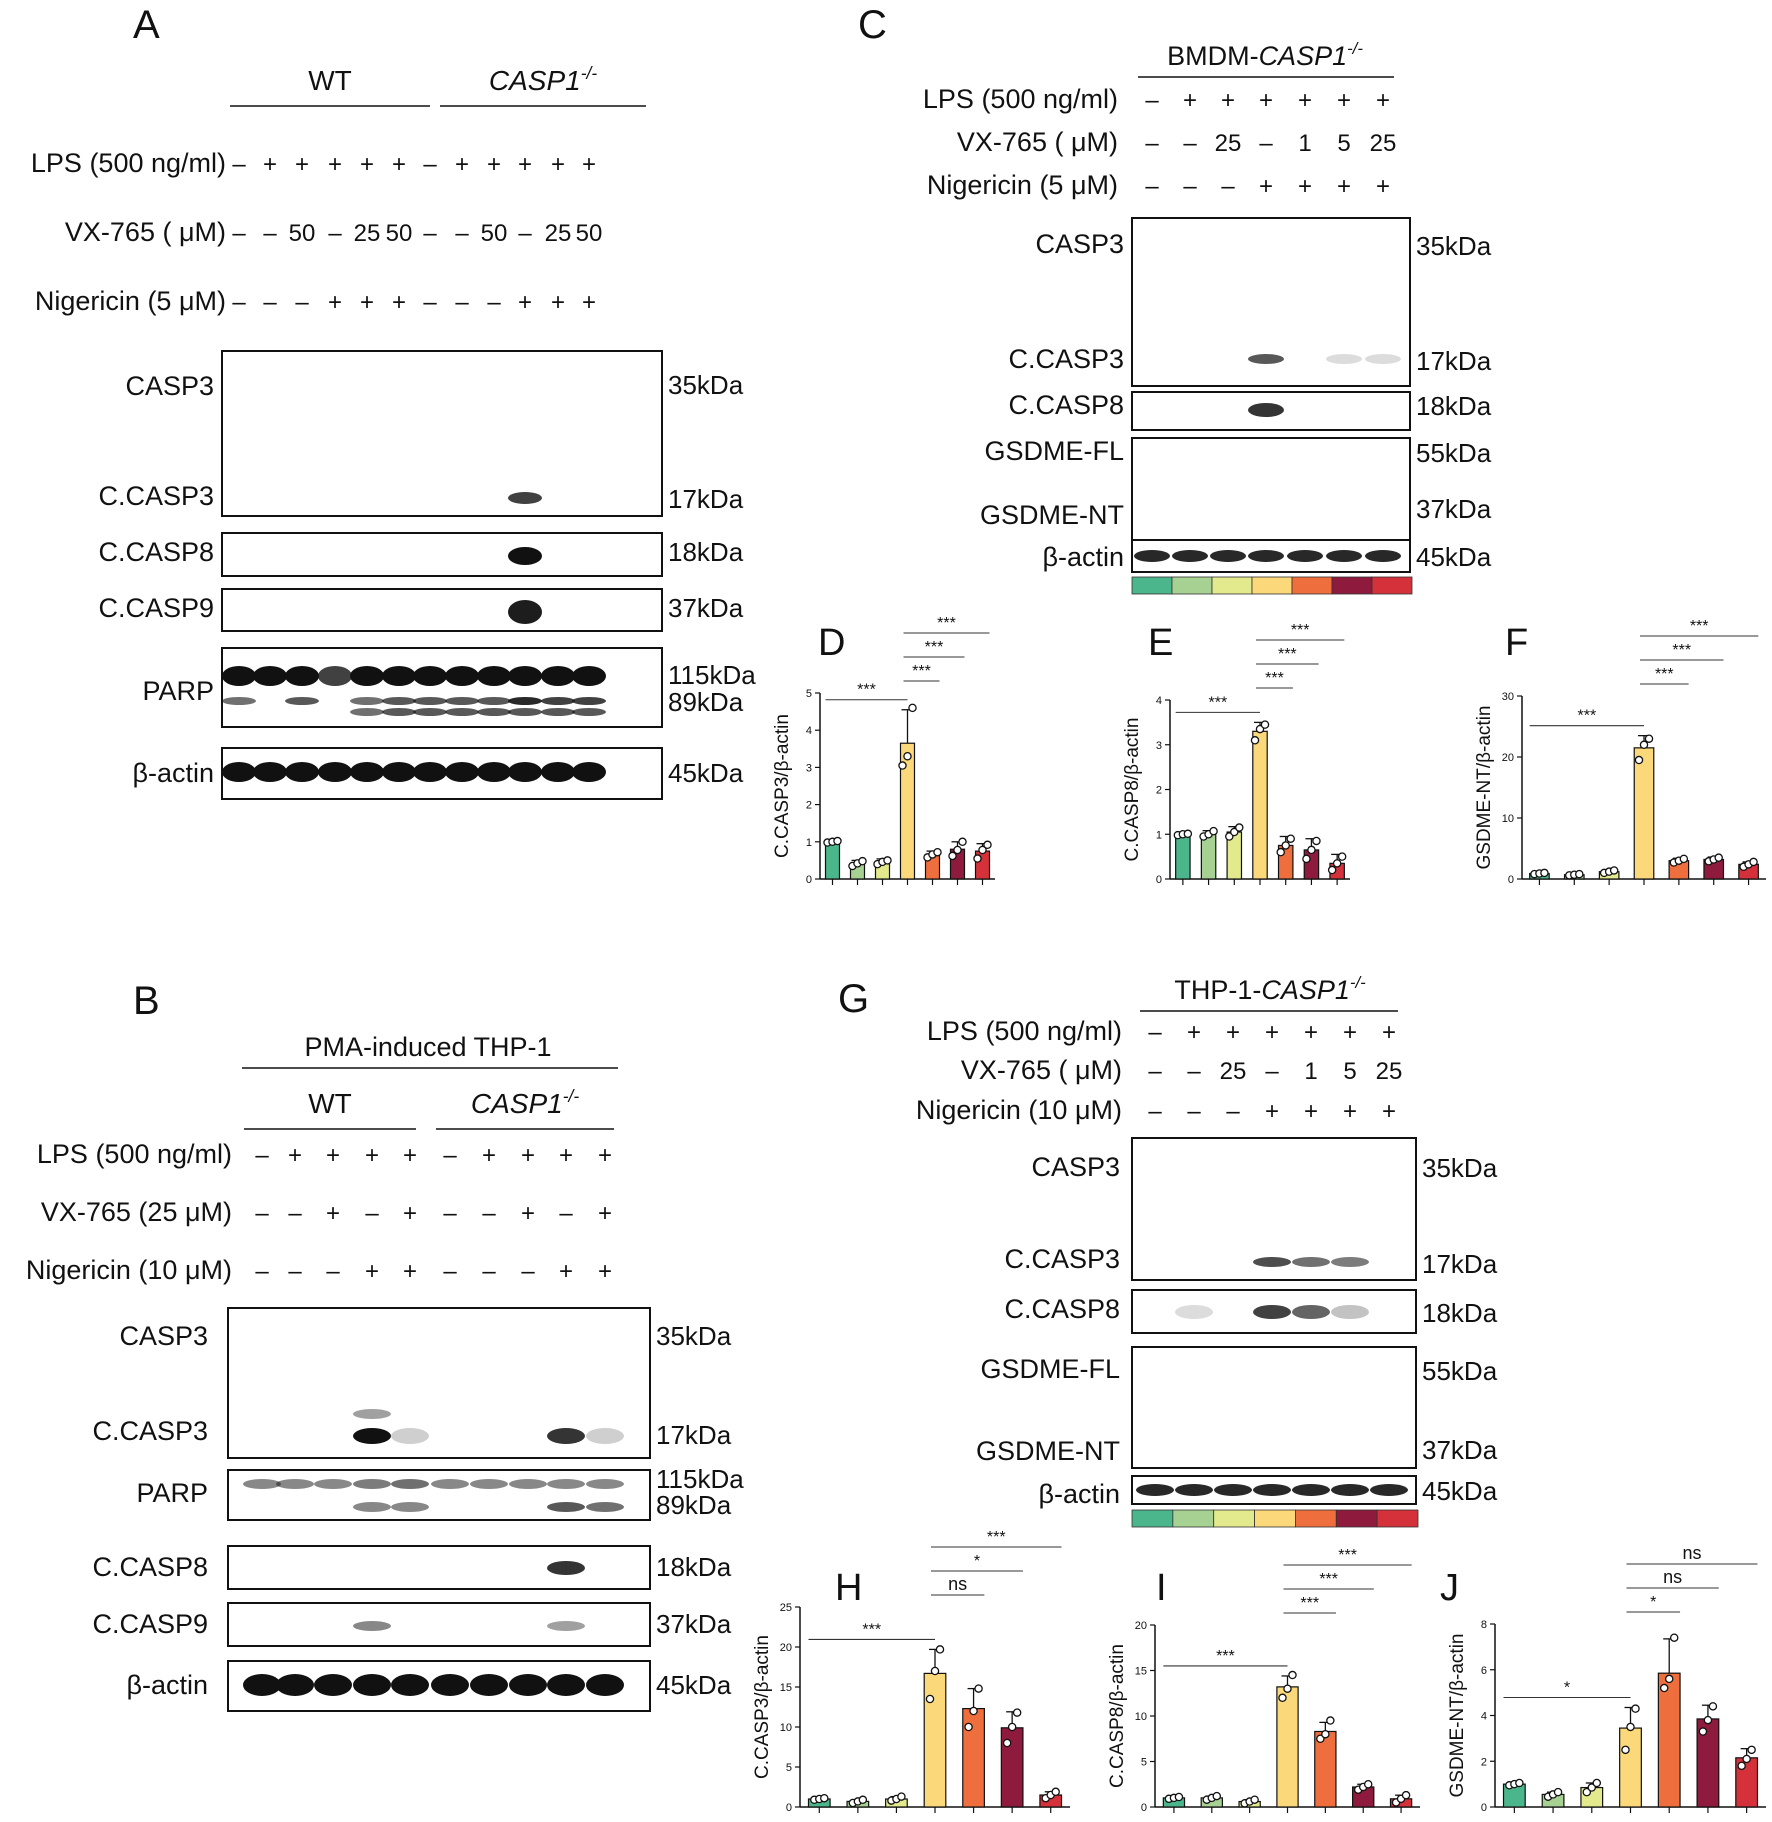  Describe the element at coordinates (831, 643) in the screenshot. I see `panel-letter: D` at that location.